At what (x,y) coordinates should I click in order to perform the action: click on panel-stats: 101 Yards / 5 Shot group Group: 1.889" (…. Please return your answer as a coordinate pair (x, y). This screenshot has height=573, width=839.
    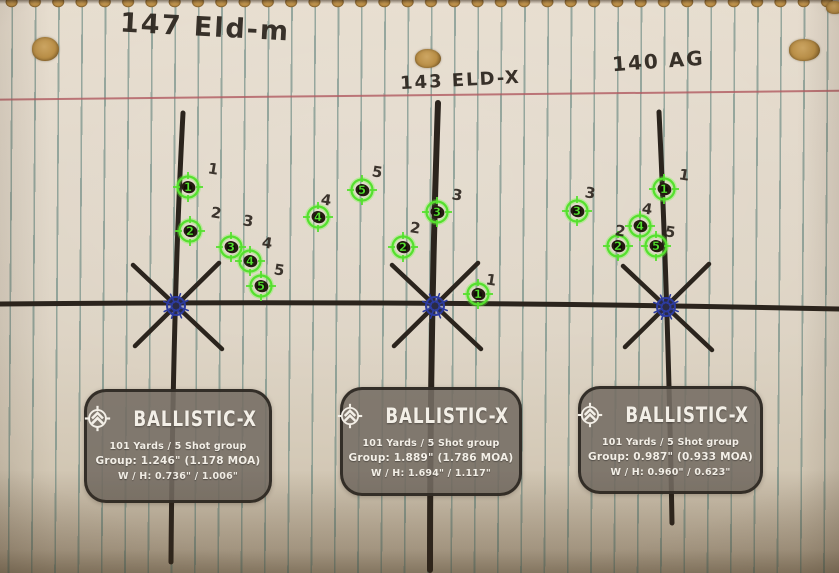
    Looking at the image, I should click on (431, 459).